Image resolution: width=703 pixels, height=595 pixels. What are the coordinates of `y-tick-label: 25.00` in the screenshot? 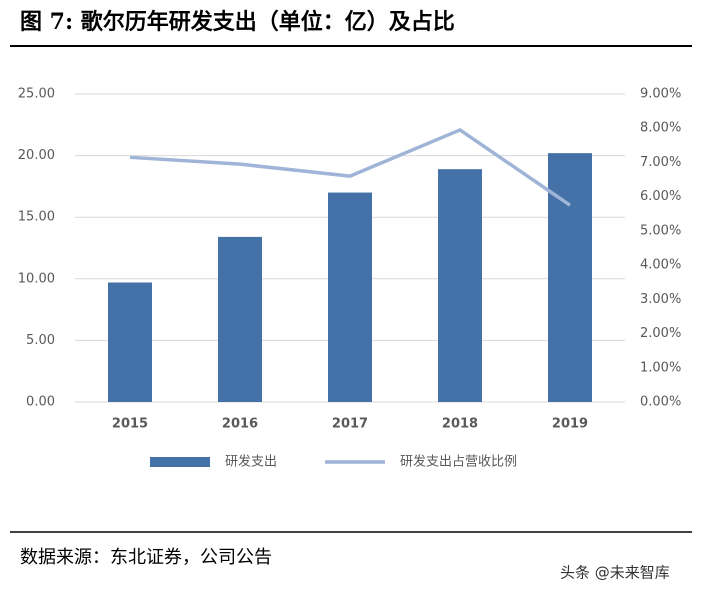 It's located at (36, 94).